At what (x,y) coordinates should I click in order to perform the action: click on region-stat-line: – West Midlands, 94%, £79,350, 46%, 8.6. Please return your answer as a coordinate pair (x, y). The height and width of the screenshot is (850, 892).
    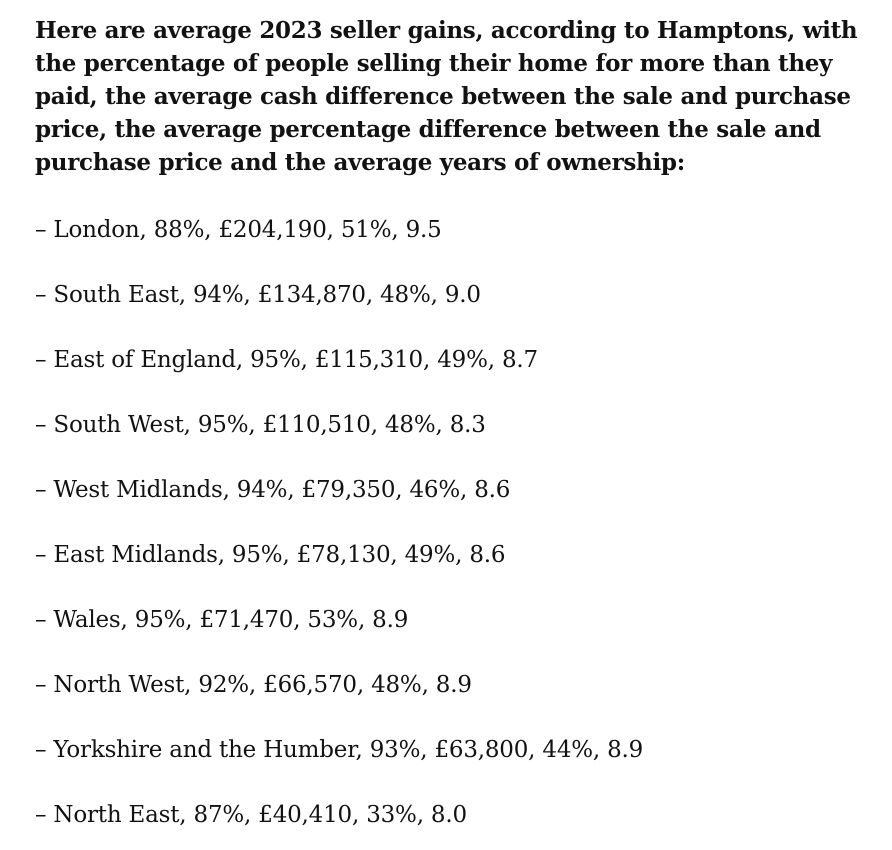
    Looking at the image, I should click on (273, 490).